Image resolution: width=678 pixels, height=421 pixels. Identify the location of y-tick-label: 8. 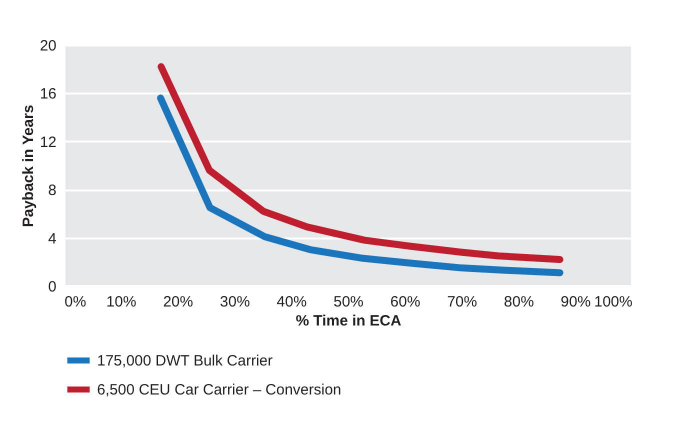
(52, 191).